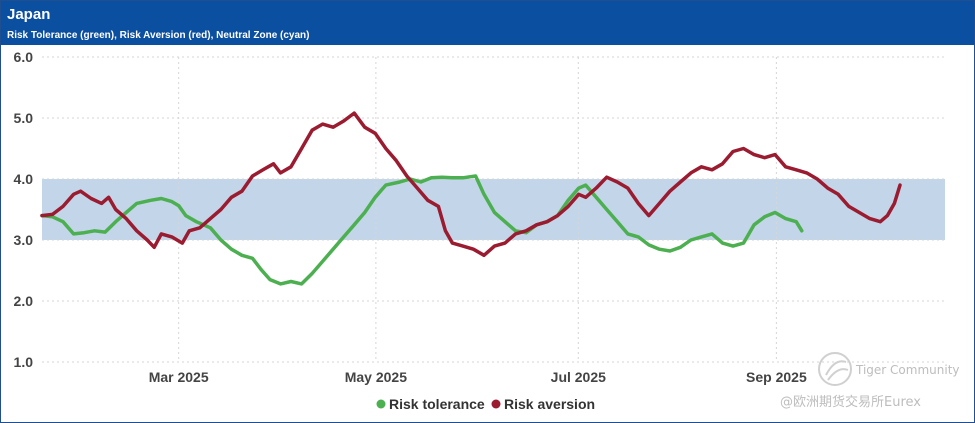 This screenshot has height=423, width=975. Describe the element at coordinates (24, 57) in the screenshot. I see `y-tick-label: 6.0` at that location.